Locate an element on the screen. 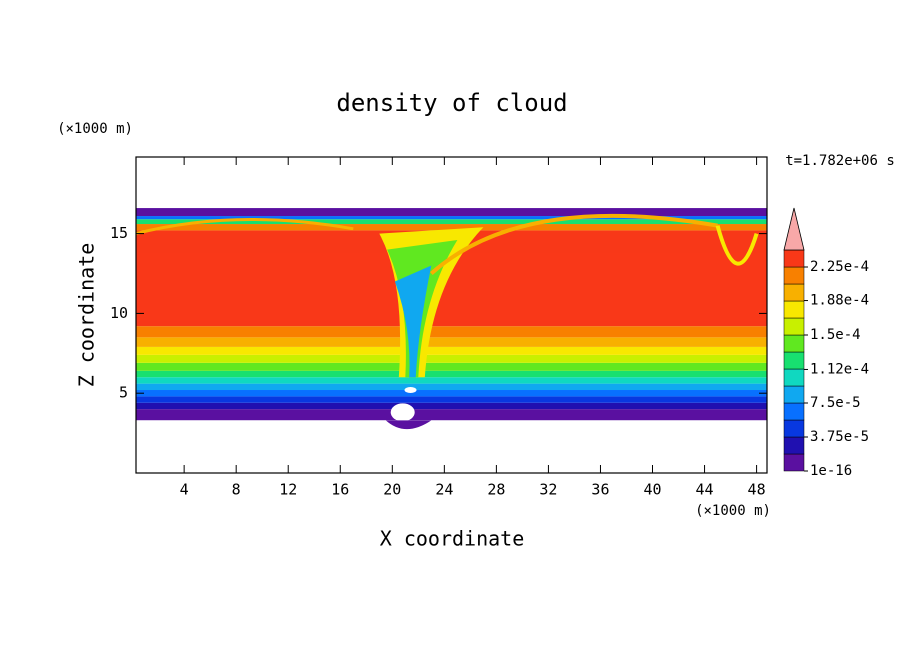 The width and height of the screenshot is (904, 654). colorbar-label: 1e-16 is located at coordinates (831, 471).